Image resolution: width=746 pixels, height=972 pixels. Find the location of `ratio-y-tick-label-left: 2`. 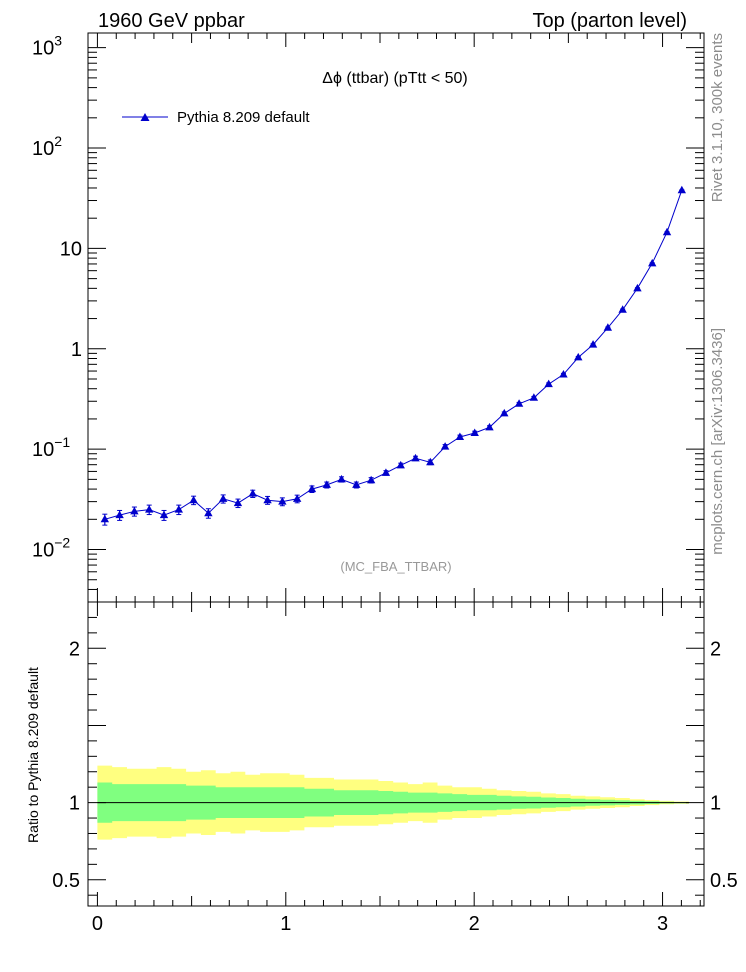

ratio-y-tick-label-left: 2 is located at coordinates (74, 649).